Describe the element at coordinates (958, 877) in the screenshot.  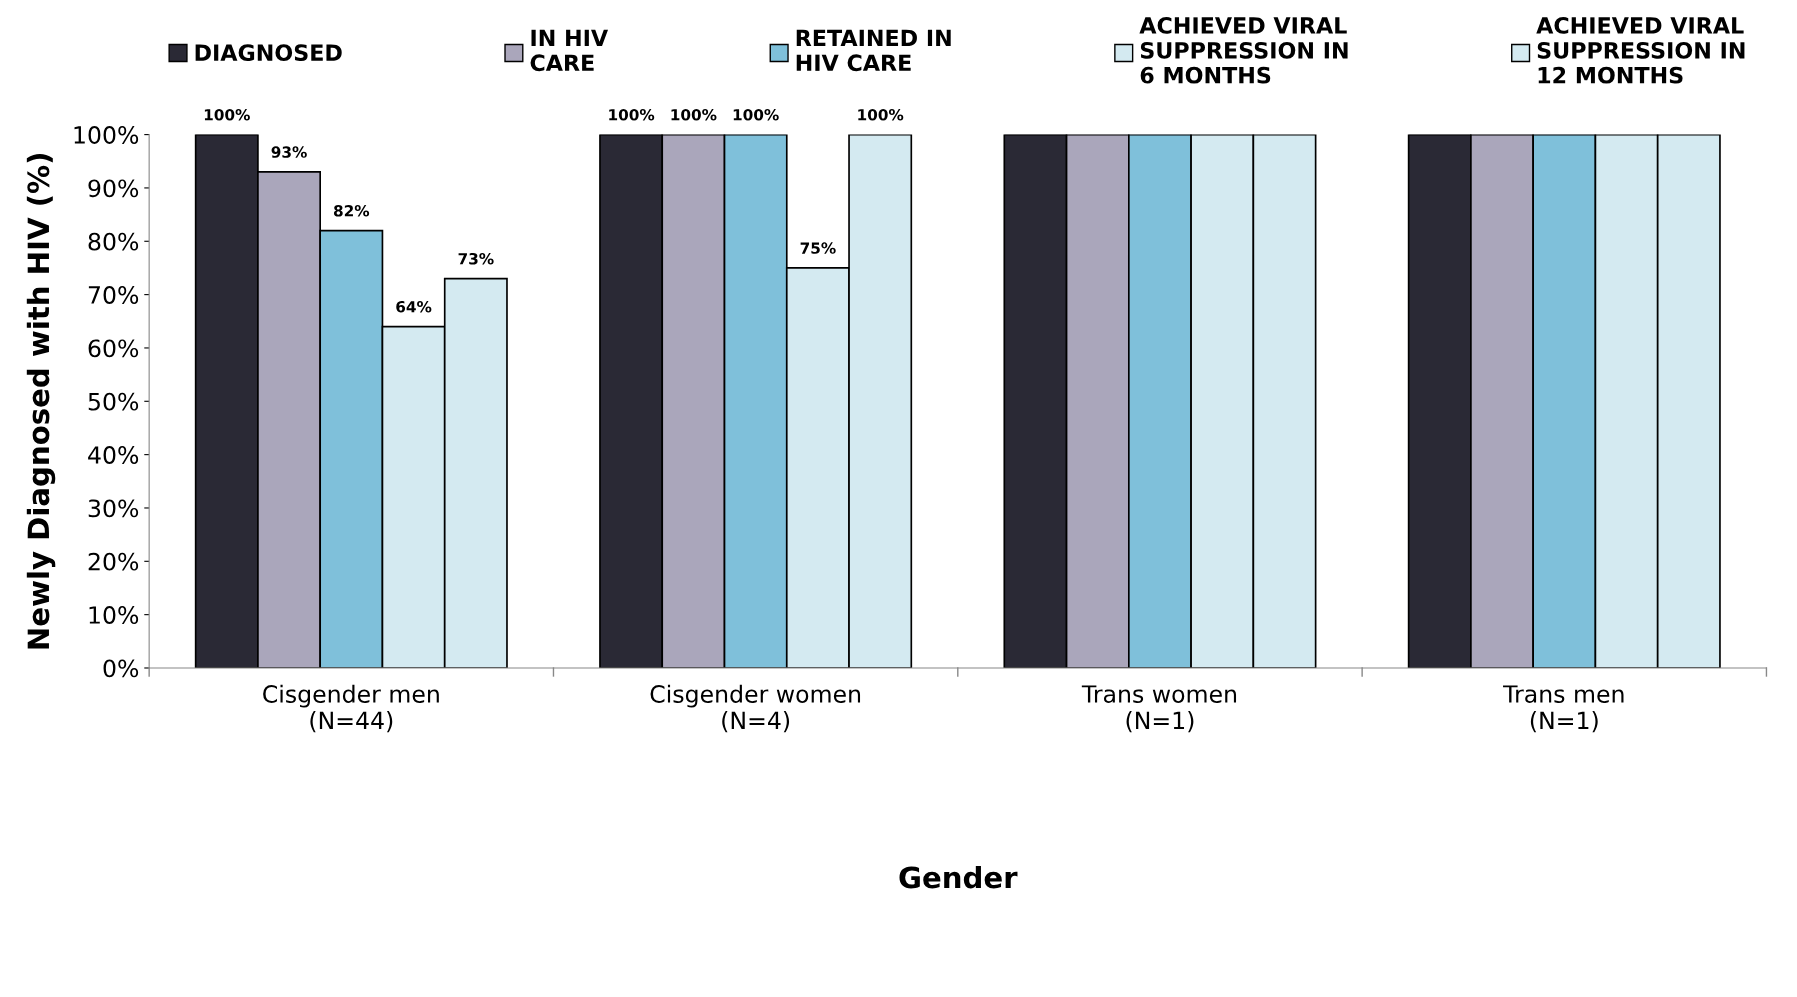
I see `x-axis-title: Gender` at that location.